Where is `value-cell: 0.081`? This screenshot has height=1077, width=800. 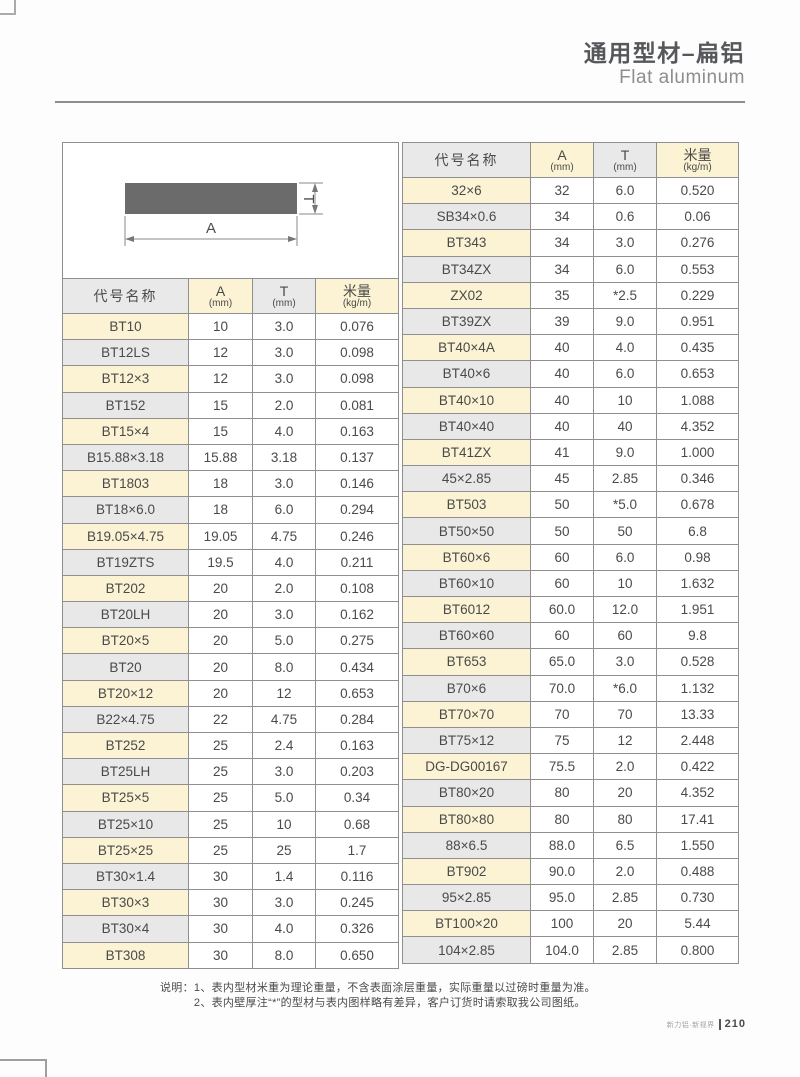
value-cell: 0.081 is located at coordinates (357, 405).